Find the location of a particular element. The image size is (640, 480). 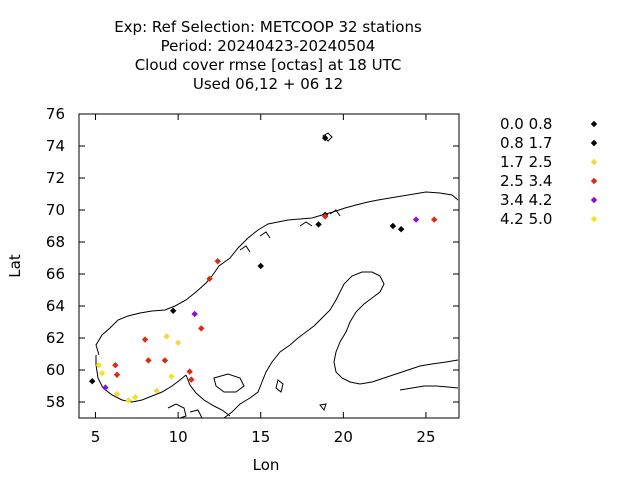

y-tick-label: 58 is located at coordinates (55, 402).